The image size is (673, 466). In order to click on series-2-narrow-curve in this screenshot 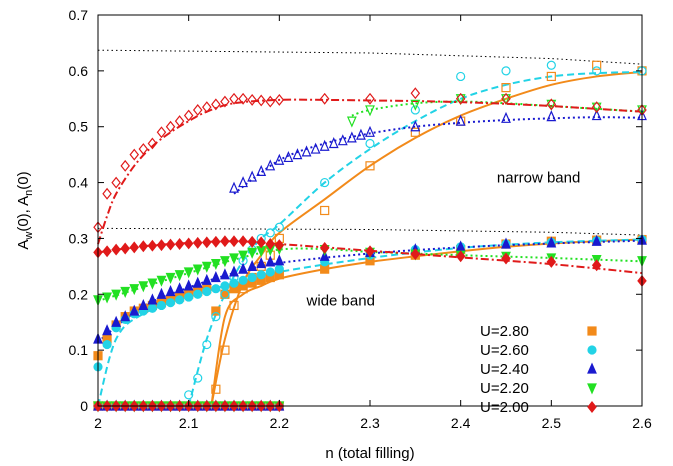, I will do `click(438, 155)`.